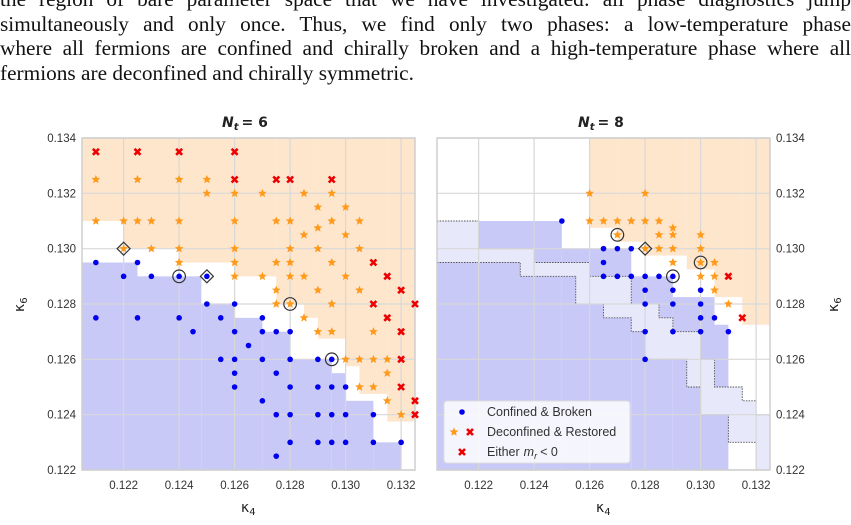 This screenshot has width=851, height=525. I want to click on legend-label-either: Either mr < 0, so click(522, 453).